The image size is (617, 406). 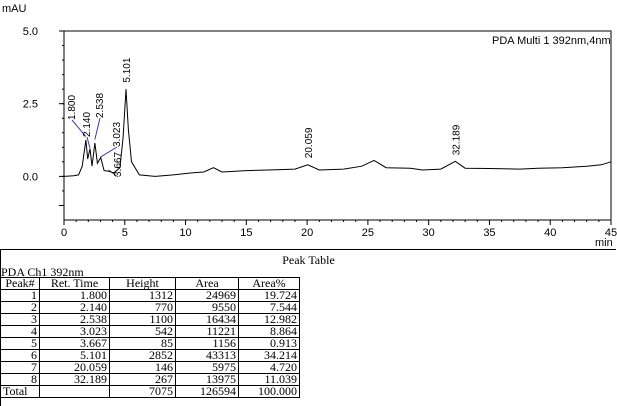 What do you see at coordinates (118, 164) in the screenshot?
I see `peak-label: 3.667` at bounding box center [118, 164].